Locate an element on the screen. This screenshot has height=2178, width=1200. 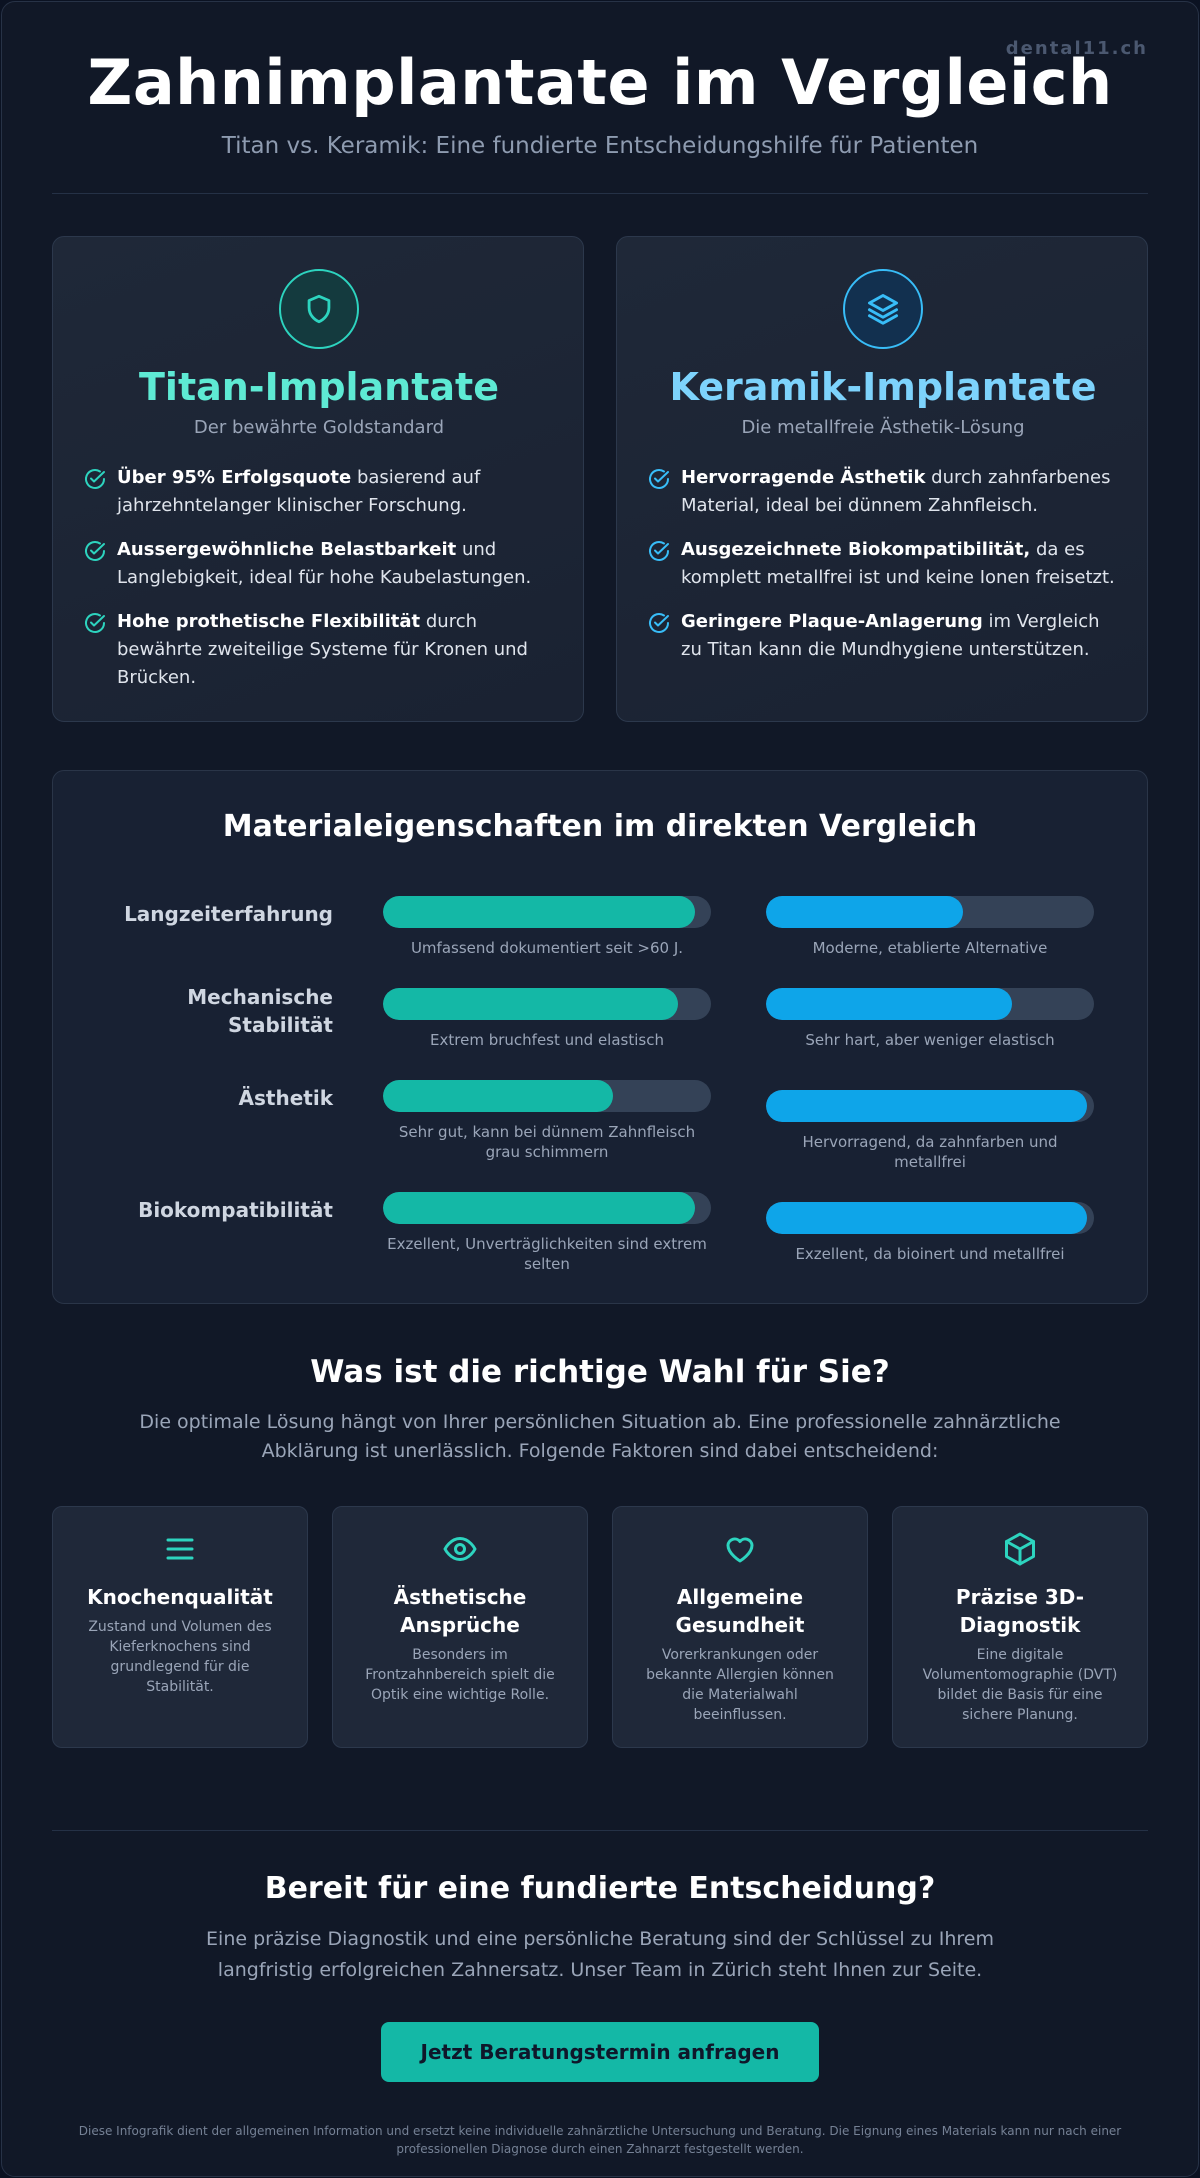
choice-title: Was ist die richtige Wahl für Sie? is located at coordinates (600, 1372).